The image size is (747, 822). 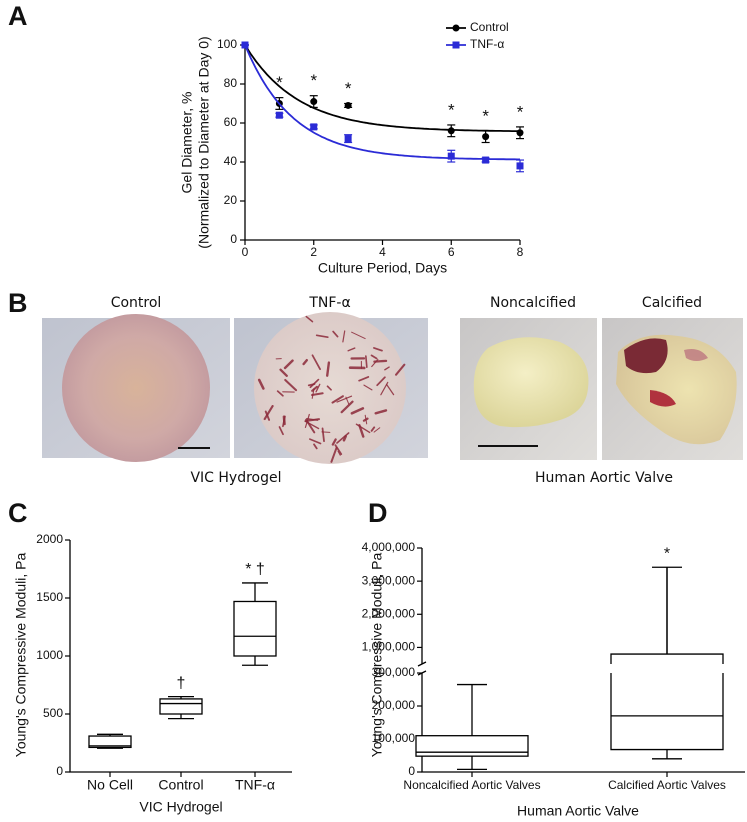 What do you see at coordinates (245, 252) in the screenshot?
I see `x-tick-label: 0` at bounding box center [245, 252].